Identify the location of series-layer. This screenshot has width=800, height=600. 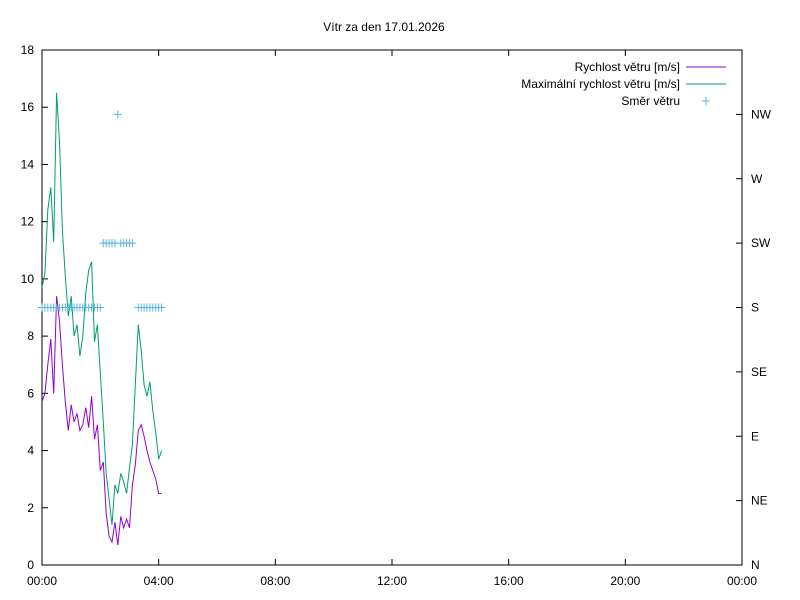
(102, 319).